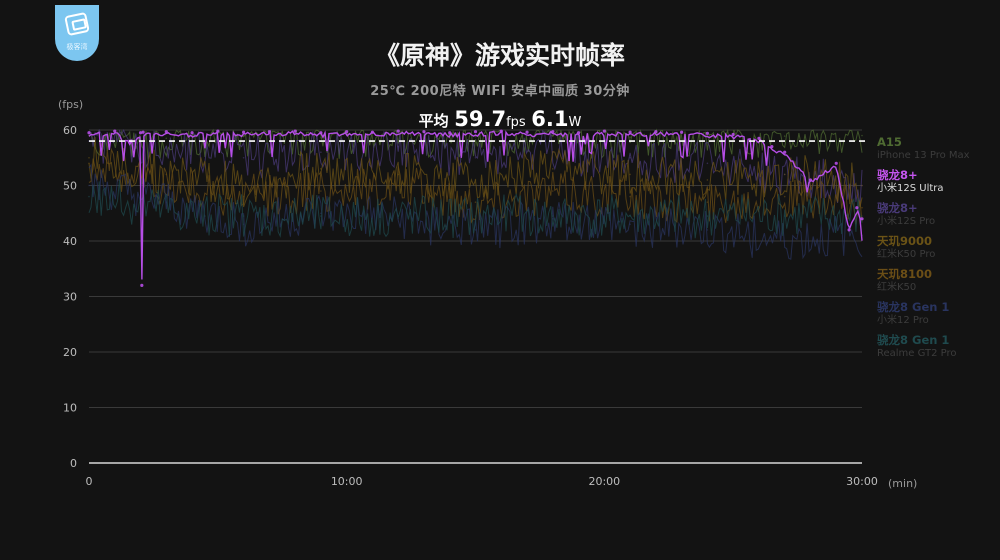 This screenshot has height=560, width=1000. Describe the element at coordinates (433, 121) in the screenshot. I see `average-label: 平均` at that location.